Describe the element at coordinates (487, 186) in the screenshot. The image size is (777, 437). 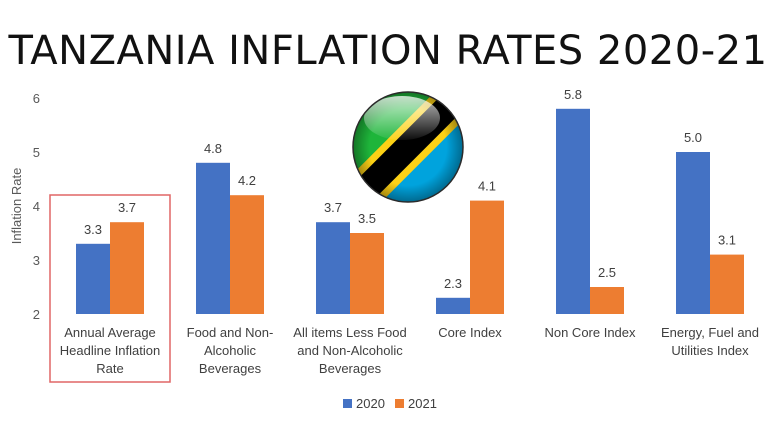
I see `data-label: 4.1` at that location.